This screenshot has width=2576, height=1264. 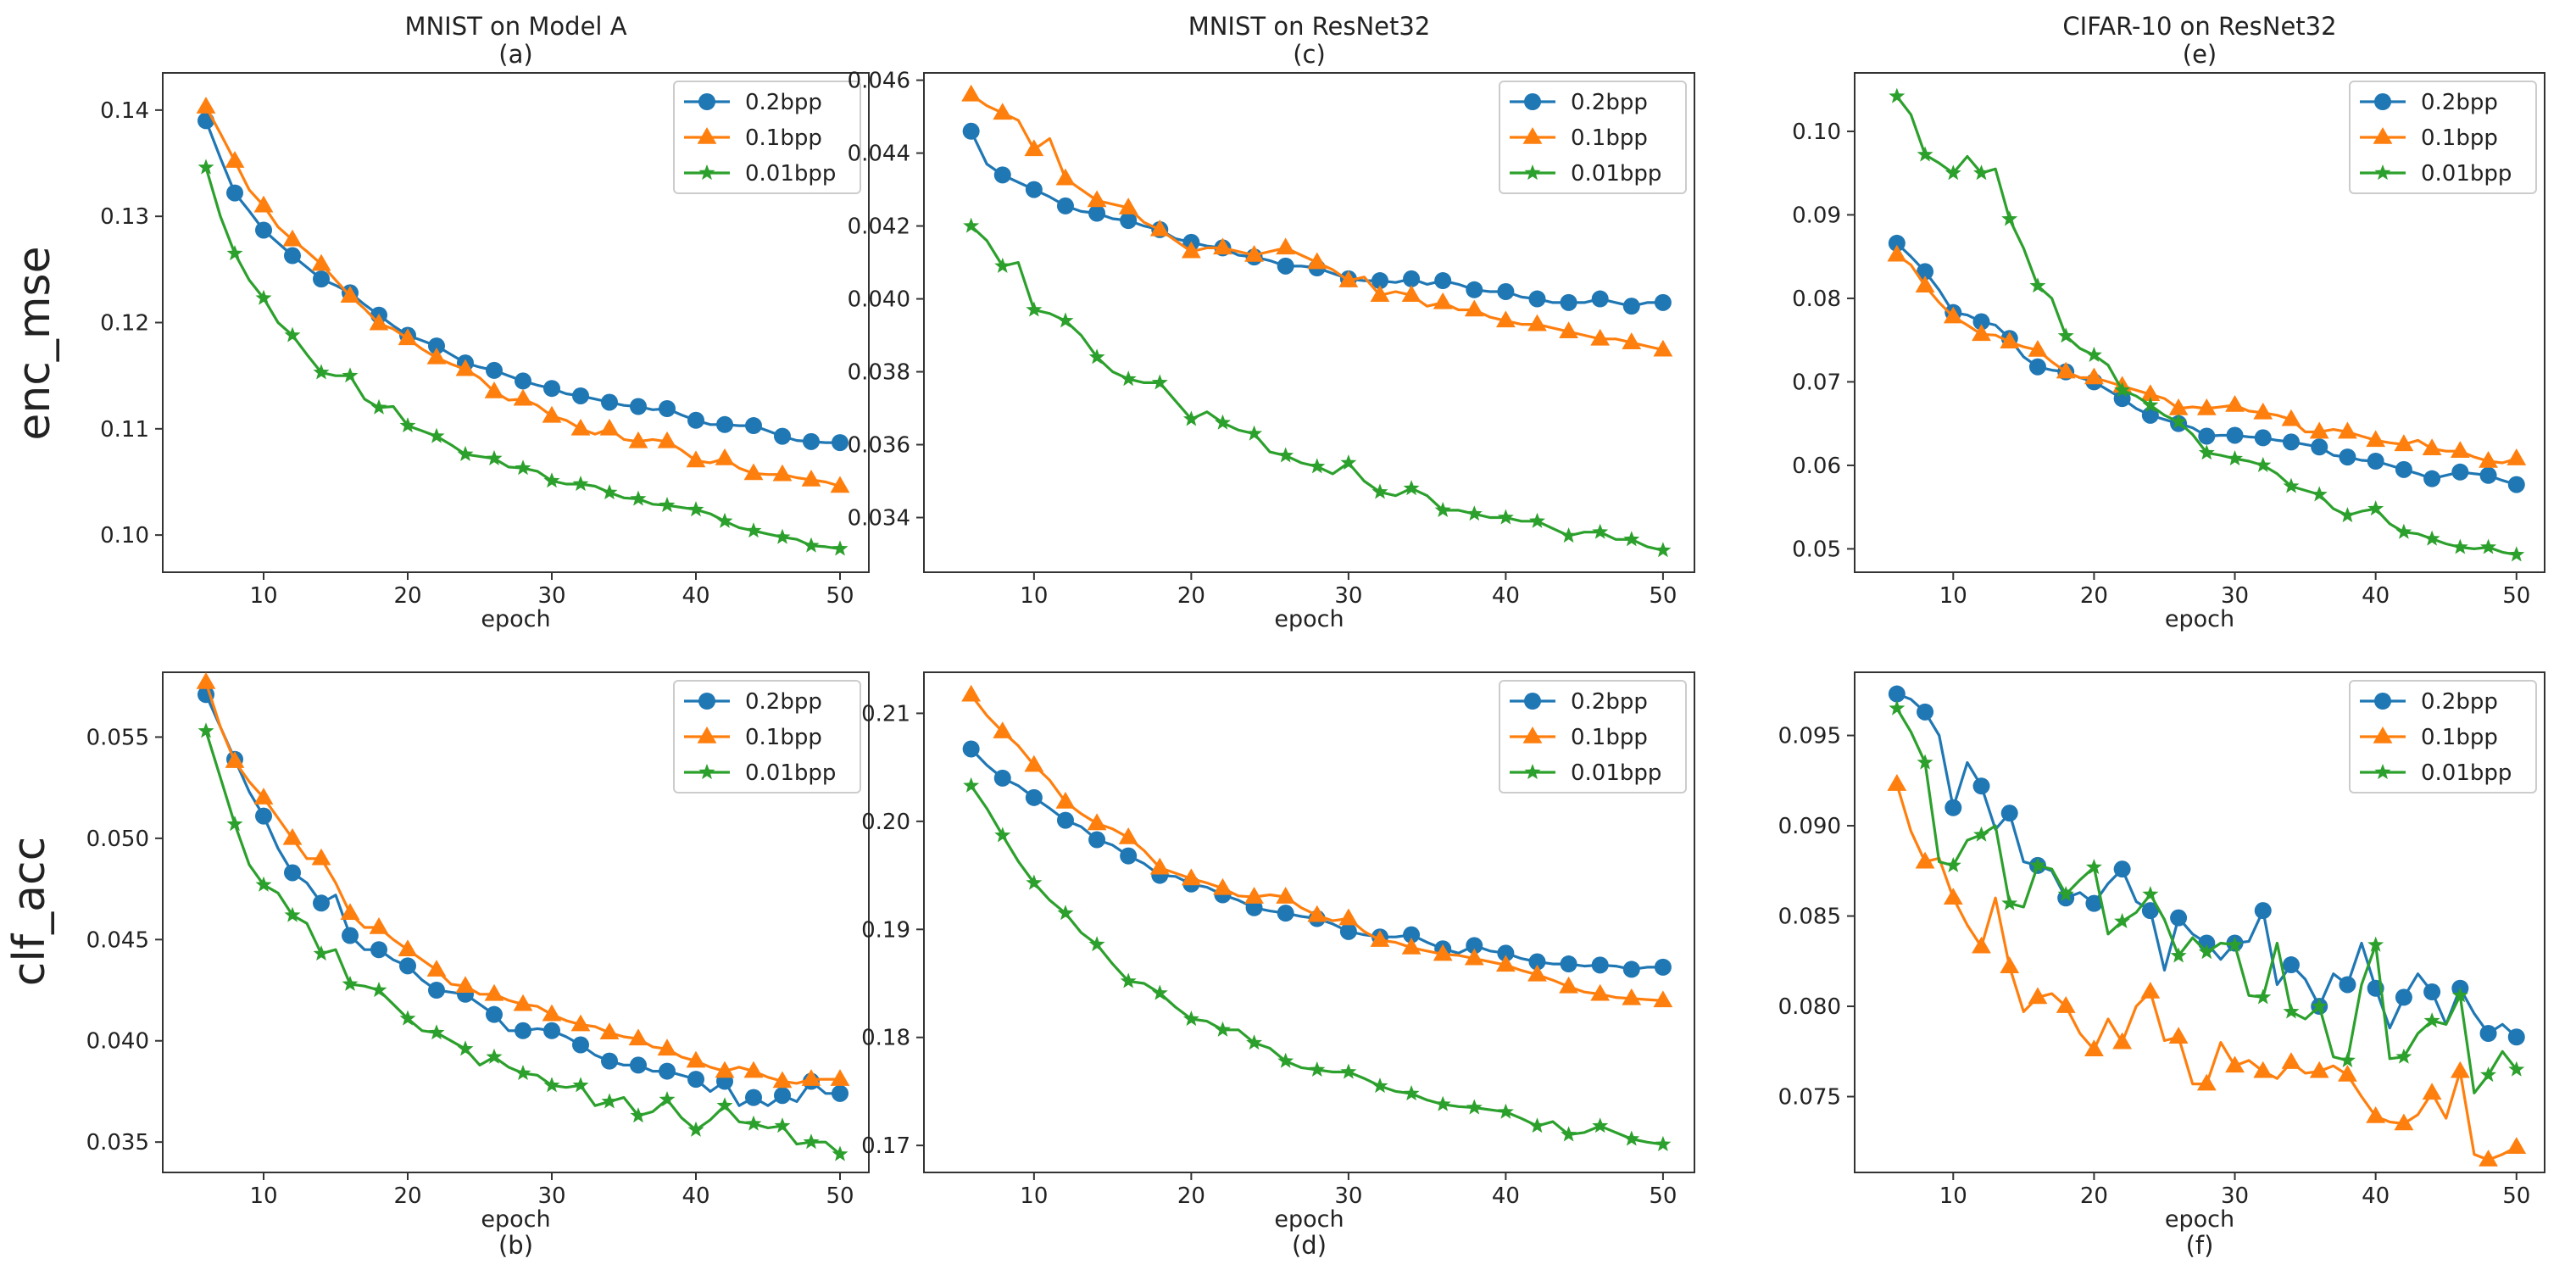 I want to click on y-tick-label: 0.05, so click(x=1816, y=549).